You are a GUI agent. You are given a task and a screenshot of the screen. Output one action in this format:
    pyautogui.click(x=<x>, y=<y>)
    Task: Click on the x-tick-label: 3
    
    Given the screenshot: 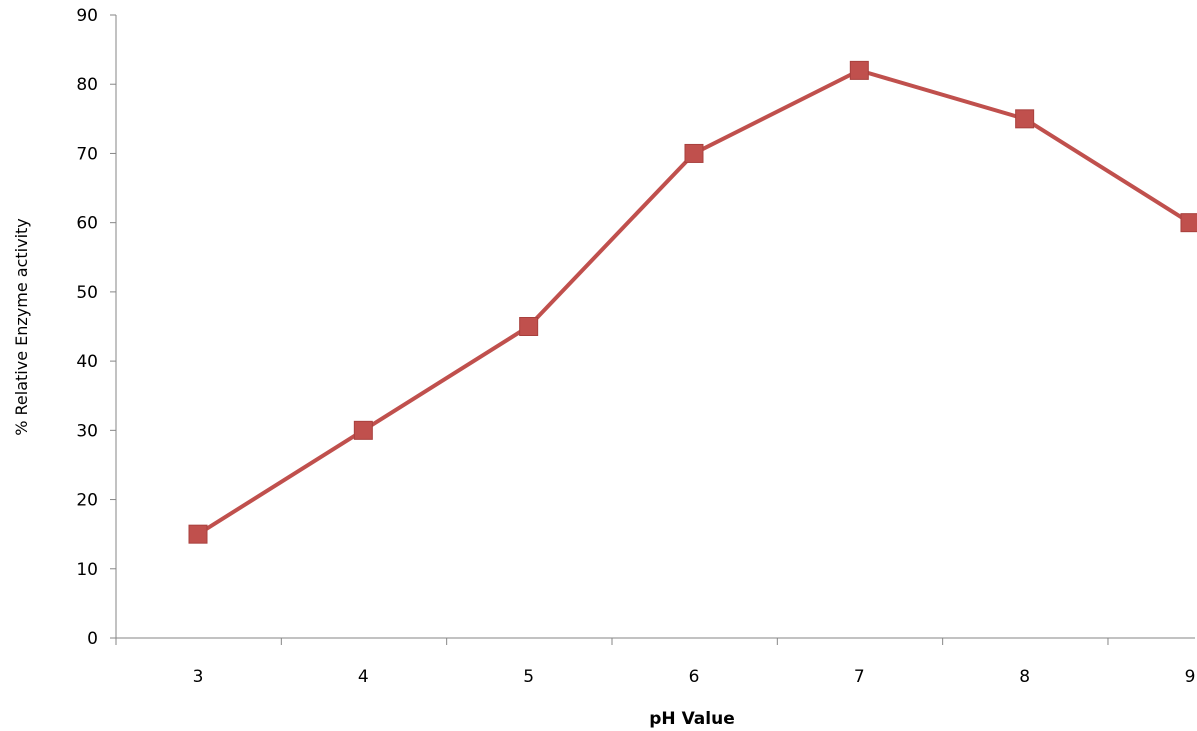 What is the action you would take?
    pyautogui.click(x=198, y=677)
    